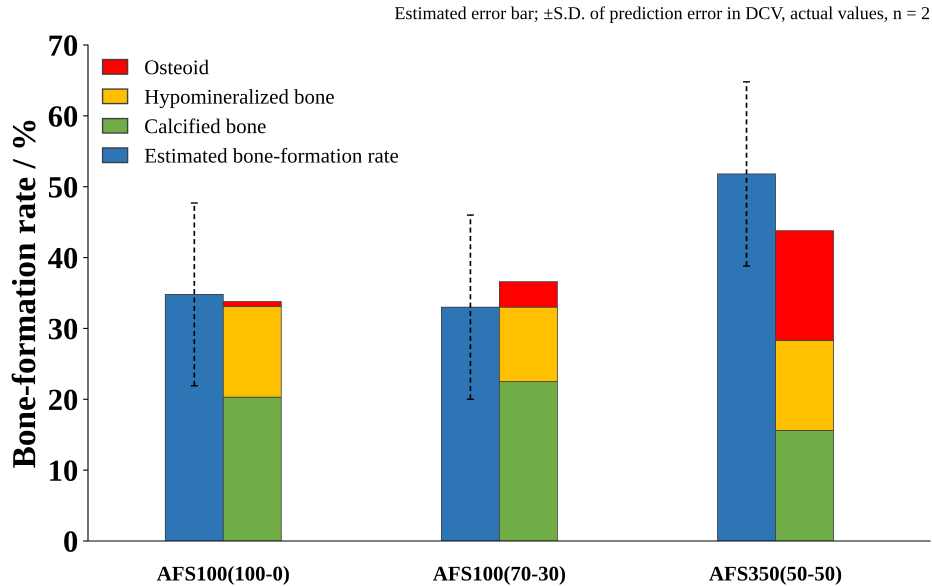 This screenshot has width=932, height=586. What do you see at coordinates (239, 98) in the screenshot?
I see `legend-label: Hypomineralized bone` at bounding box center [239, 98].